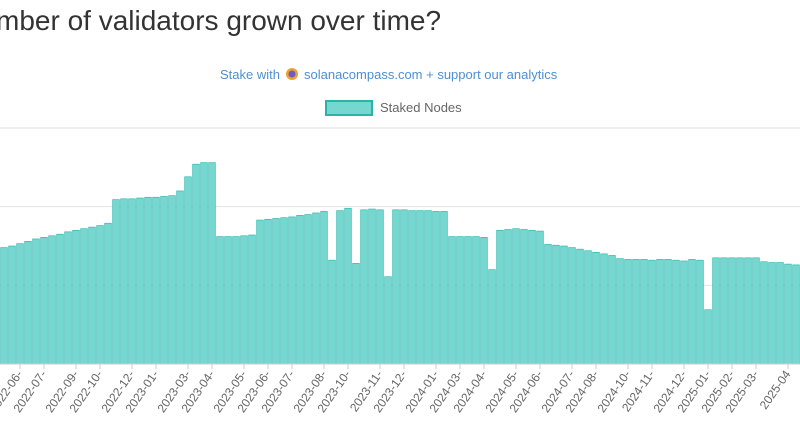 This screenshot has height=445, width=800. I want to click on x-tick-label: 2025-04, so click(775, 389).